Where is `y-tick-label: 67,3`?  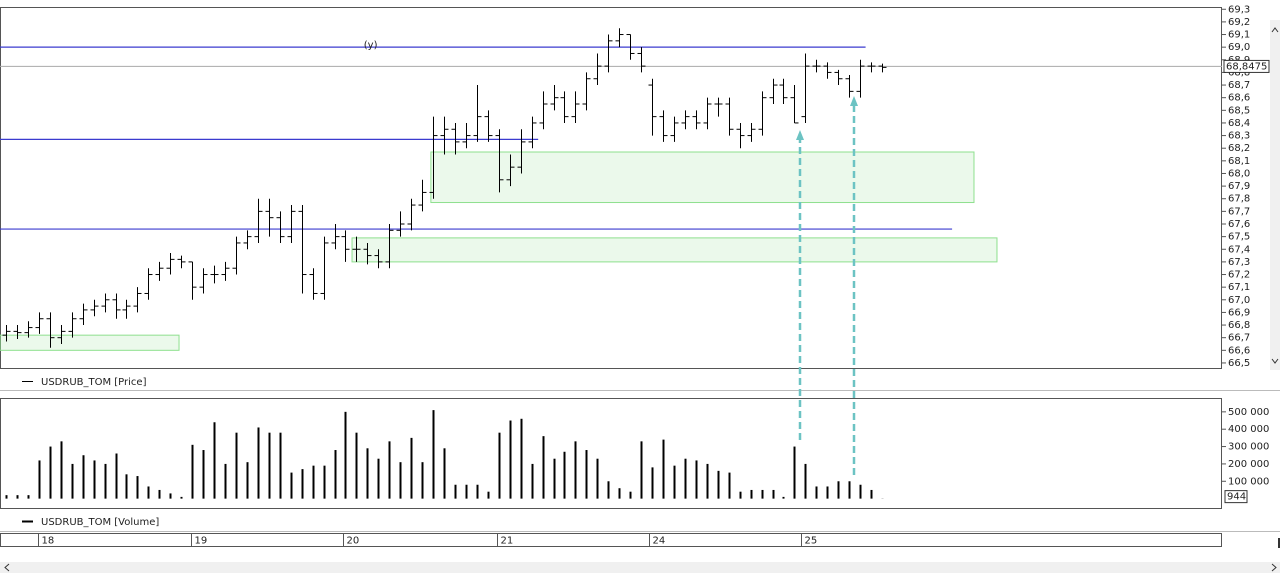
y-tick-label: 67,3 is located at coordinates (1239, 262).